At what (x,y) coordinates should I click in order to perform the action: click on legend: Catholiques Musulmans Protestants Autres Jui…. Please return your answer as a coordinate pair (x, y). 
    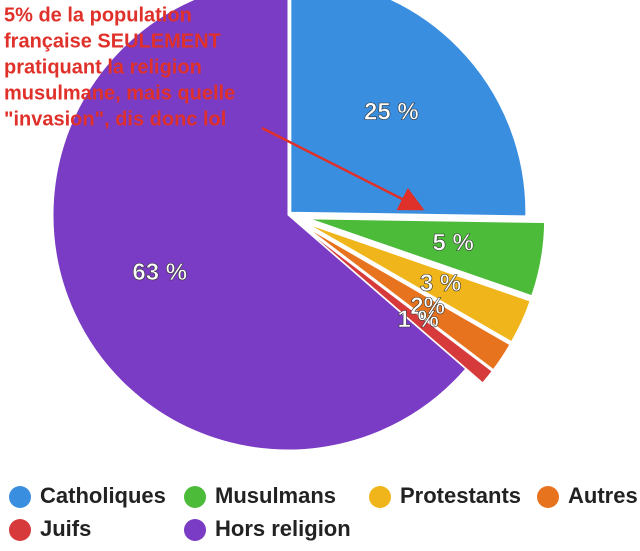
    Looking at the image, I should click on (323, 512).